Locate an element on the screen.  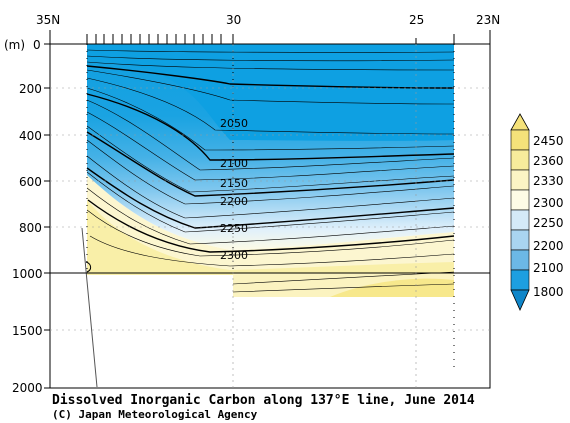
colorbar-label-2450: 2450 is located at coordinates (548, 141).